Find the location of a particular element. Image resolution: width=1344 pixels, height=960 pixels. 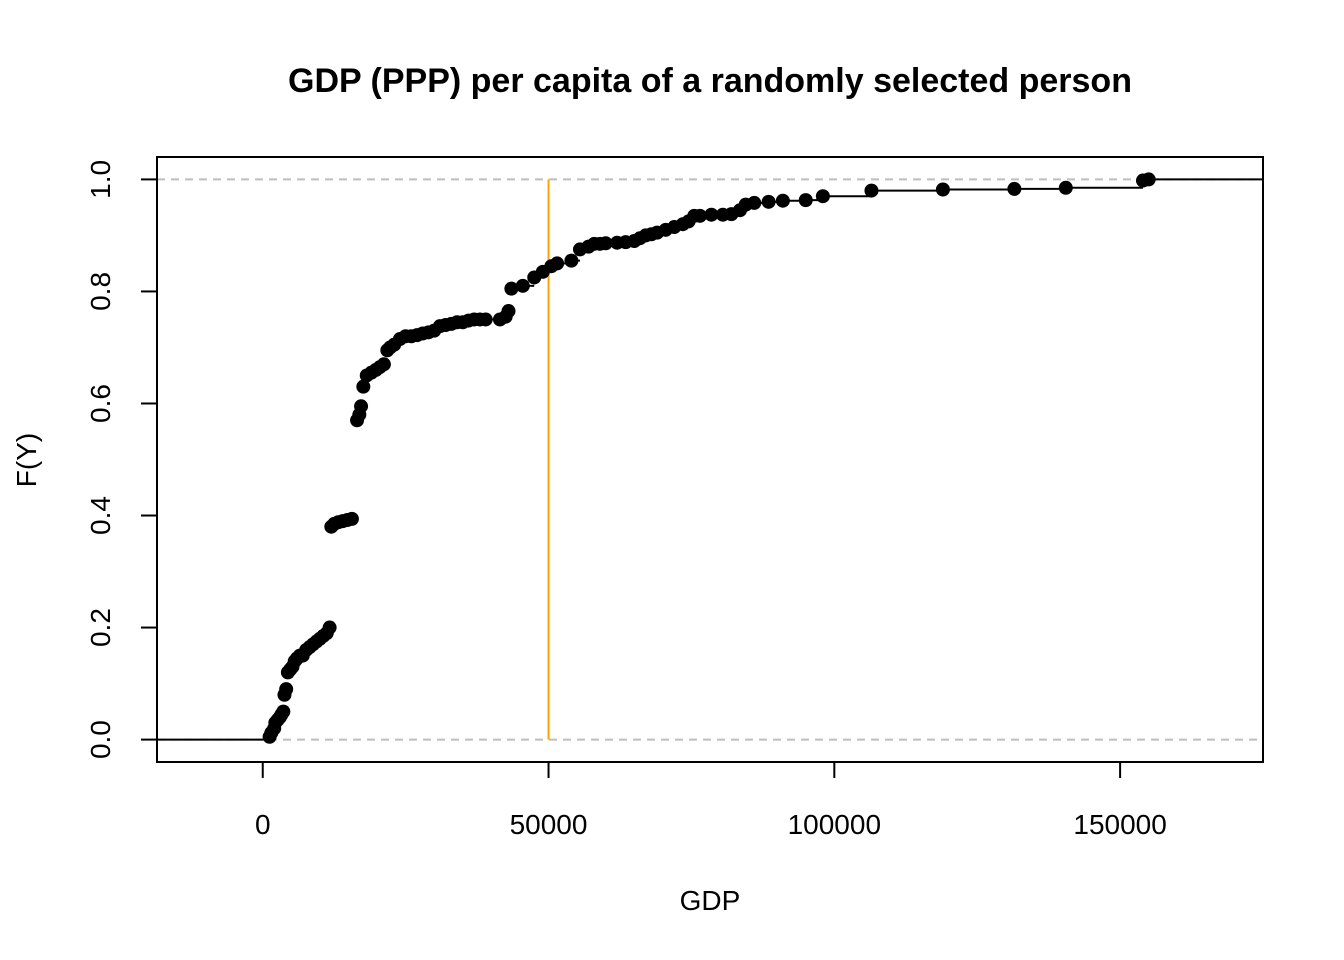

x-tick-label: 0 is located at coordinates (263, 824).